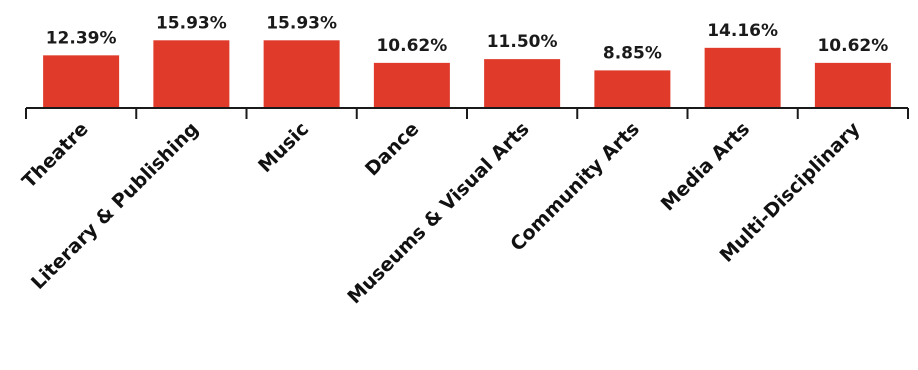 This screenshot has width=918, height=370. I want to click on category-label: Media Arts, so click(705, 166).